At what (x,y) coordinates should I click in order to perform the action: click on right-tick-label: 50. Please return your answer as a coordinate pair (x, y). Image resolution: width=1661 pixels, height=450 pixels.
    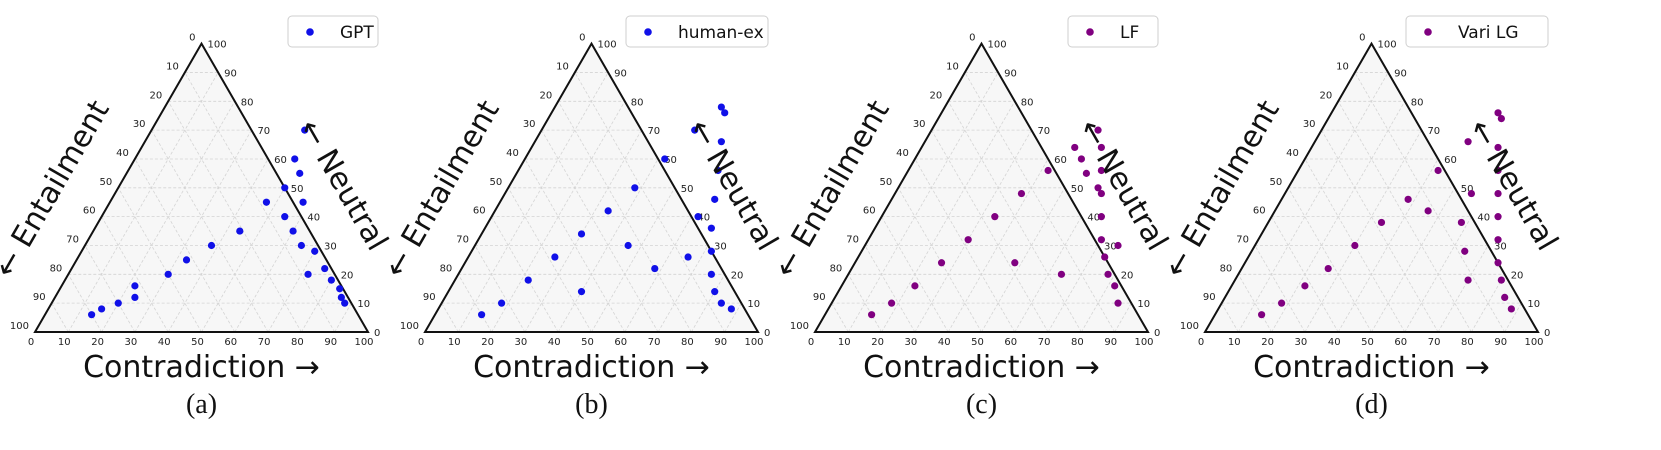
    Looking at the image, I should click on (687, 189).